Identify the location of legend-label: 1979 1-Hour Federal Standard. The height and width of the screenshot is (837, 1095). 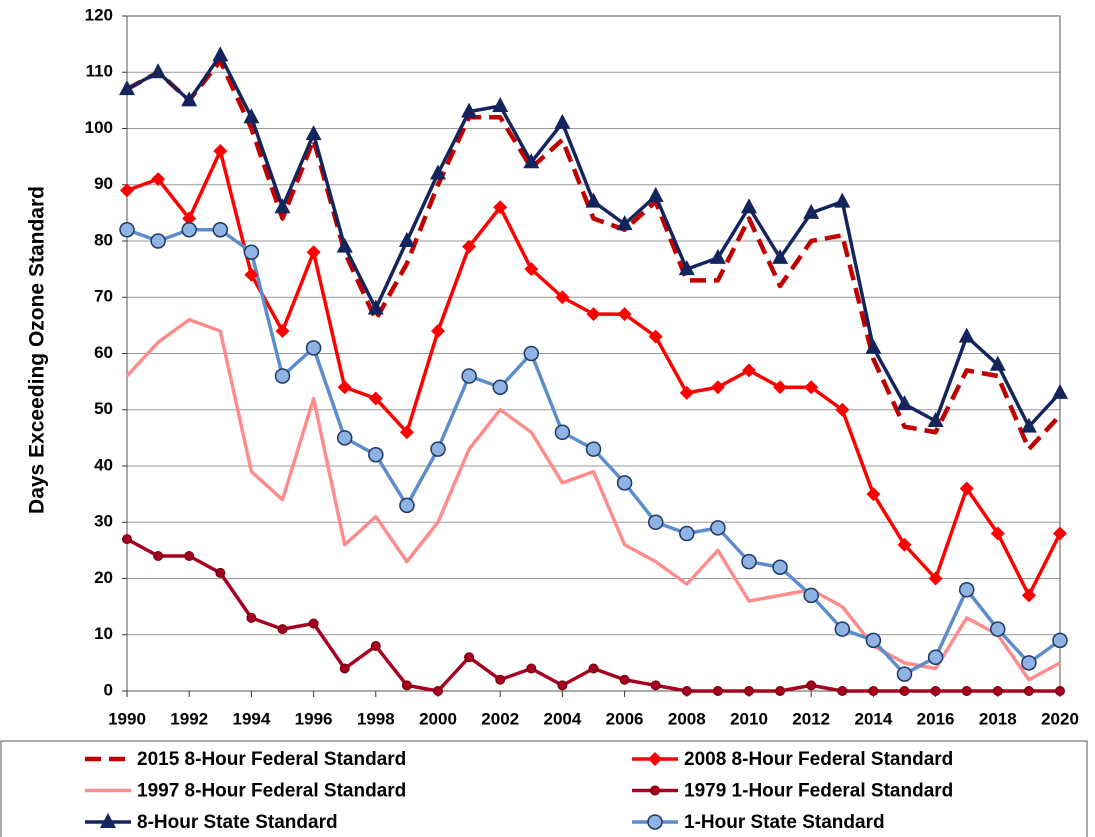
(818, 791).